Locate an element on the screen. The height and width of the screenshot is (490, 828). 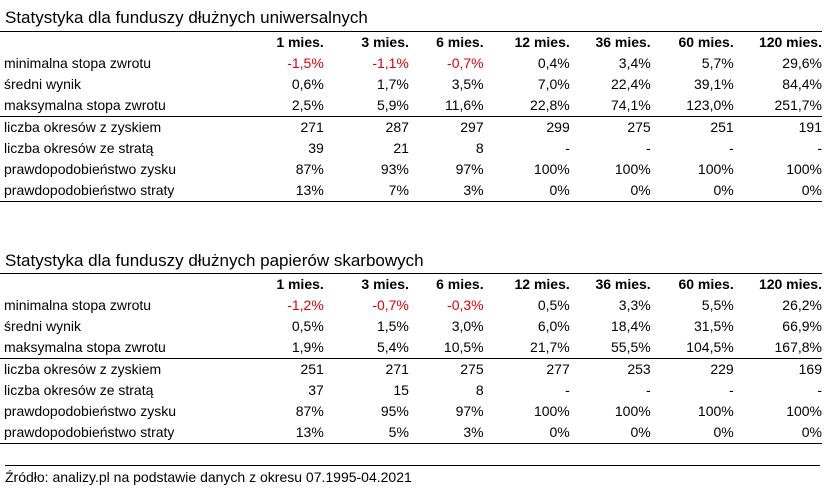
table-cell: 253 is located at coordinates (610, 369).